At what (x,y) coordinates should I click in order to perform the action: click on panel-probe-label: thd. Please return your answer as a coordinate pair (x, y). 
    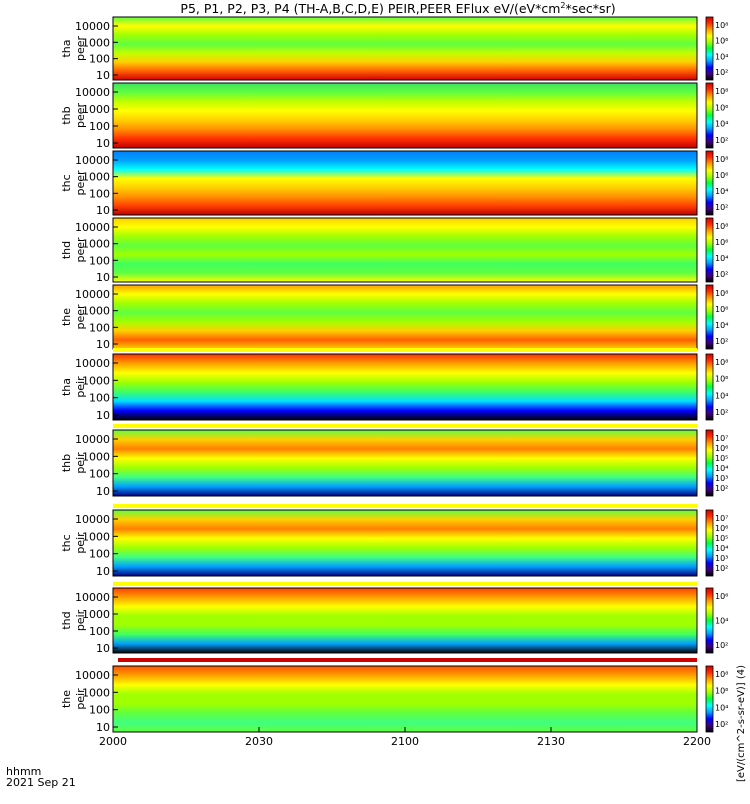
    Looking at the image, I should click on (66, 250).